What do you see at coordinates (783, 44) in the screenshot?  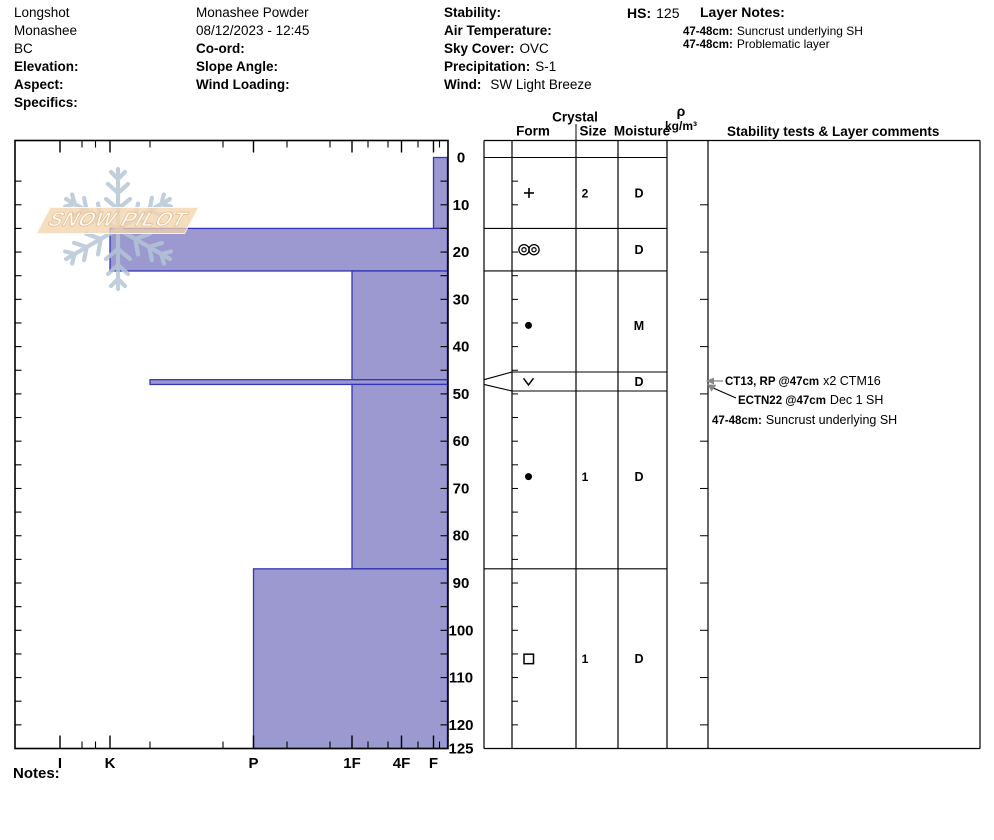 I see `layer-note-text: Problematic layer` at bounding box center [783, 44].